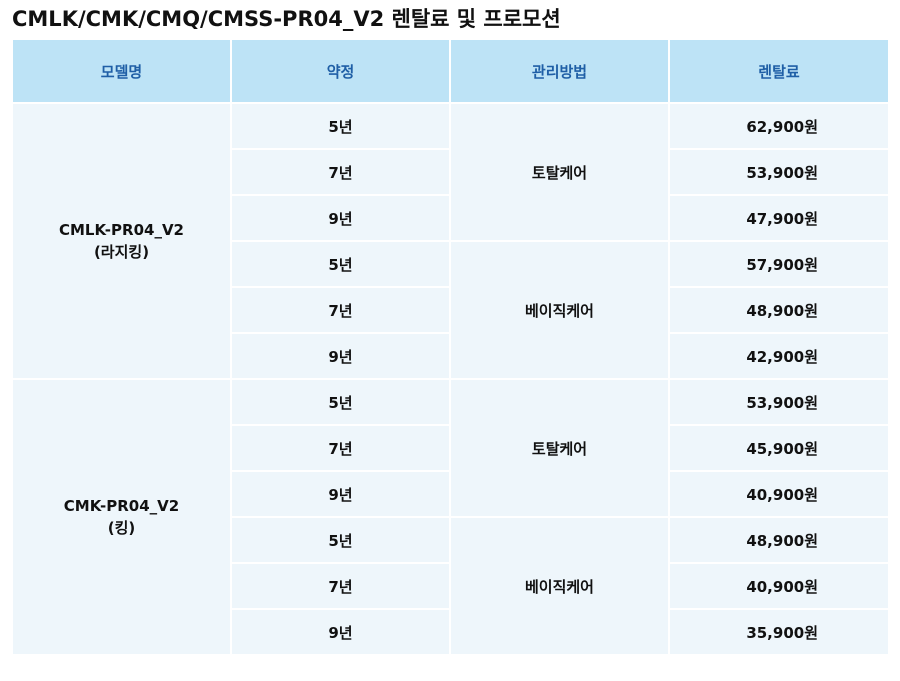 This screenshot has width=900, height=681. Describe the element at coordinates (450, 71) in the screenshot. I see `table-header-row: 모델명 약정 관리방법 렌탈료` at that location.